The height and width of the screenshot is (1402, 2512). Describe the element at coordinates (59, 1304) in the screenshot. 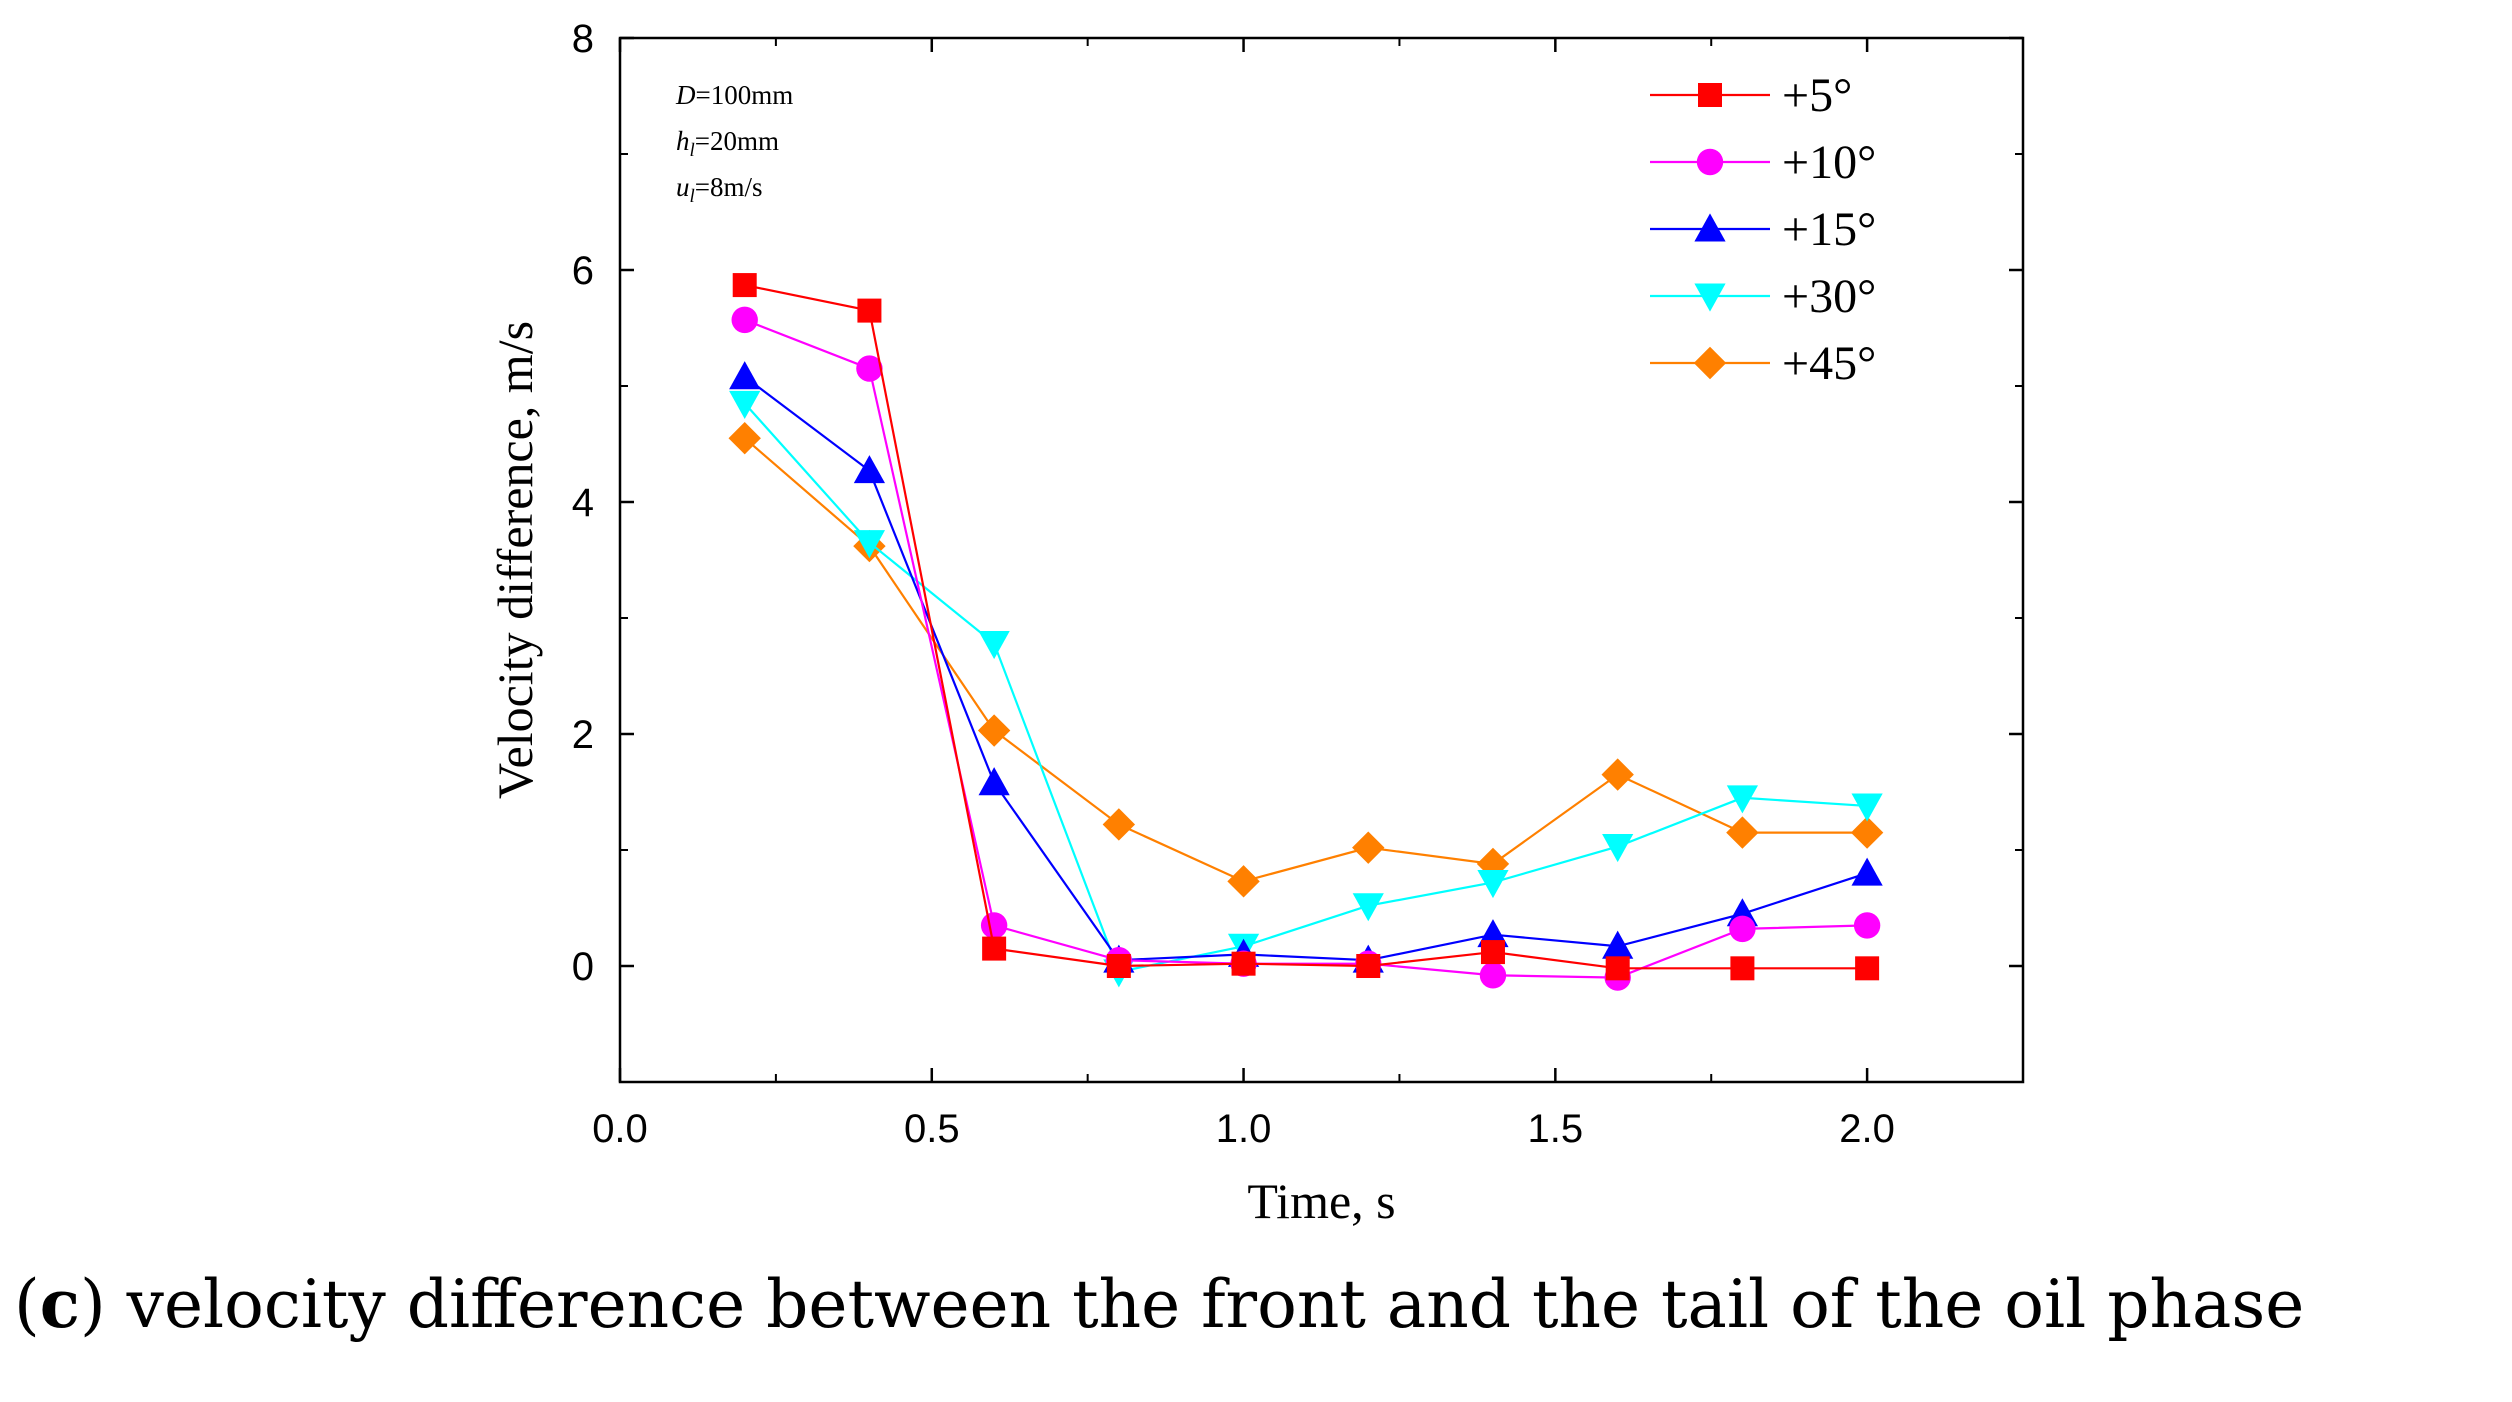

I see `caption-label: c` at that location.